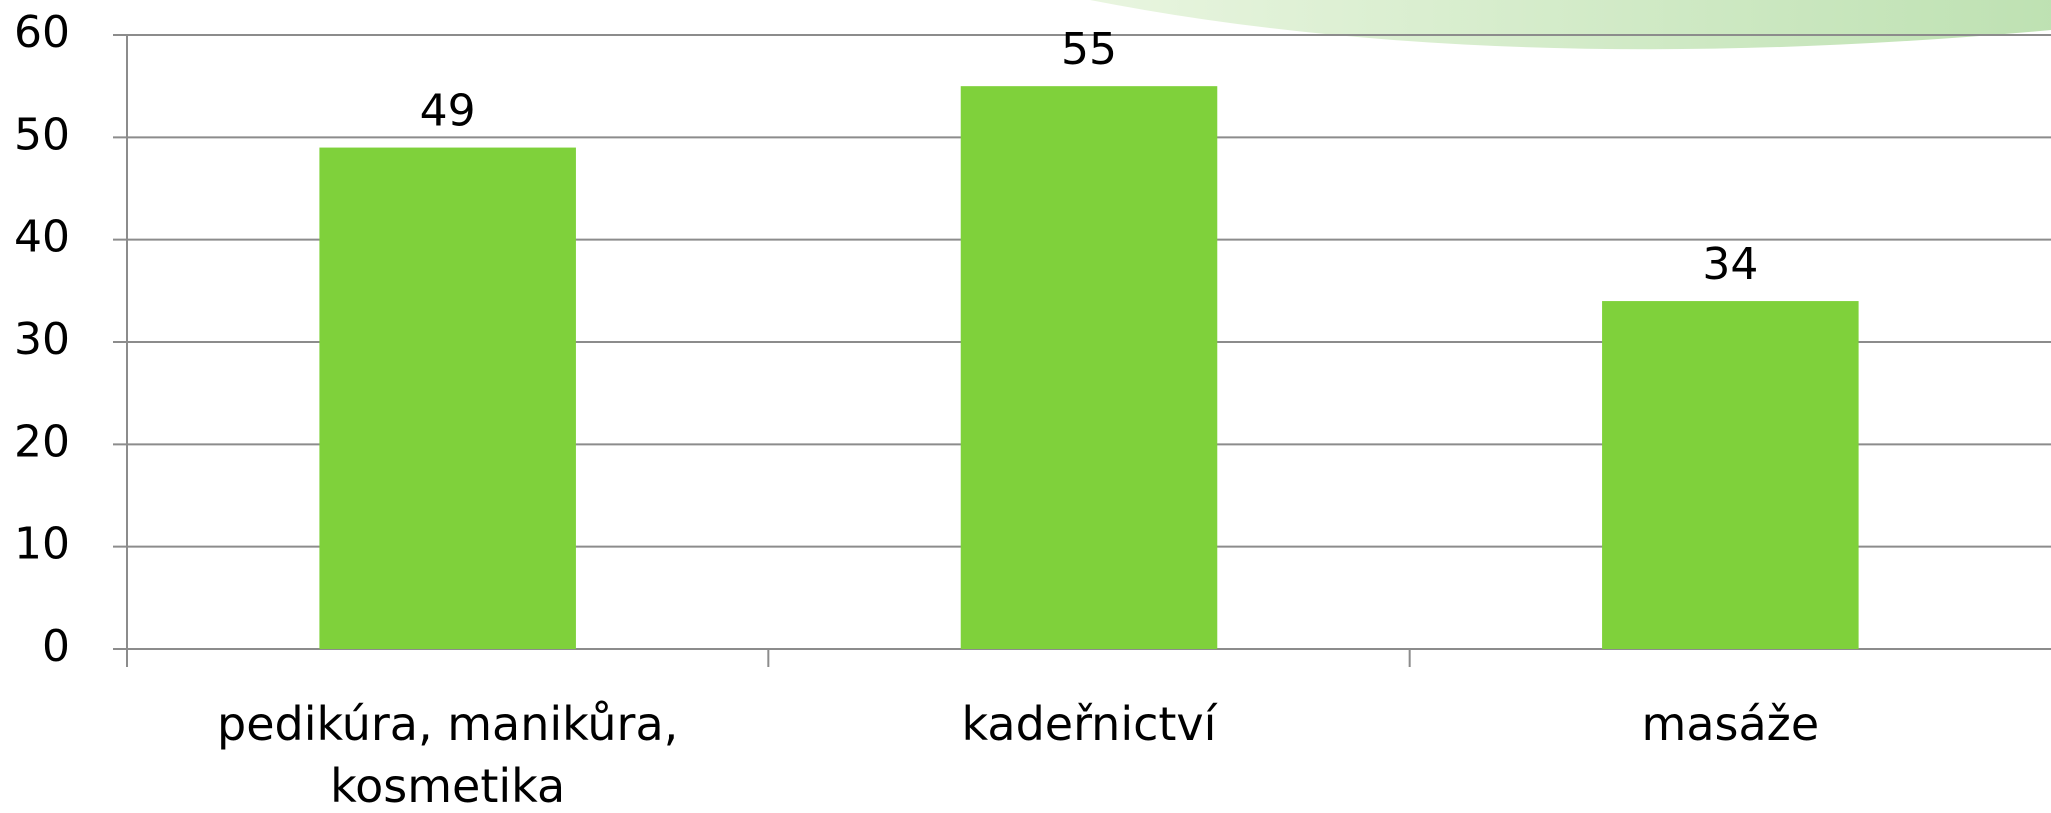 The image size is (2051, 813). Describe the element at coordinates (1570, 25) in the screenshot. I see `decoration` at that location.